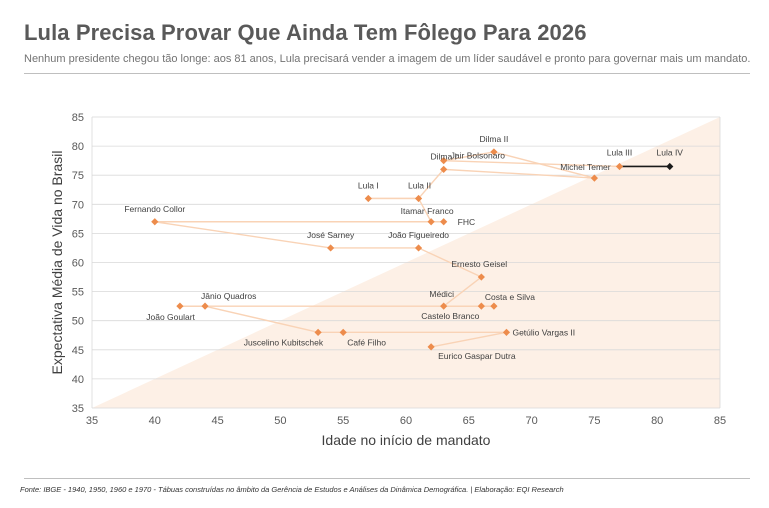 The width and height of the screenshot is (769, 508). What do you see at coordinates (670, 166) in the screenshot?
I see `point-lula-iv` at bounding box center [670, 166].